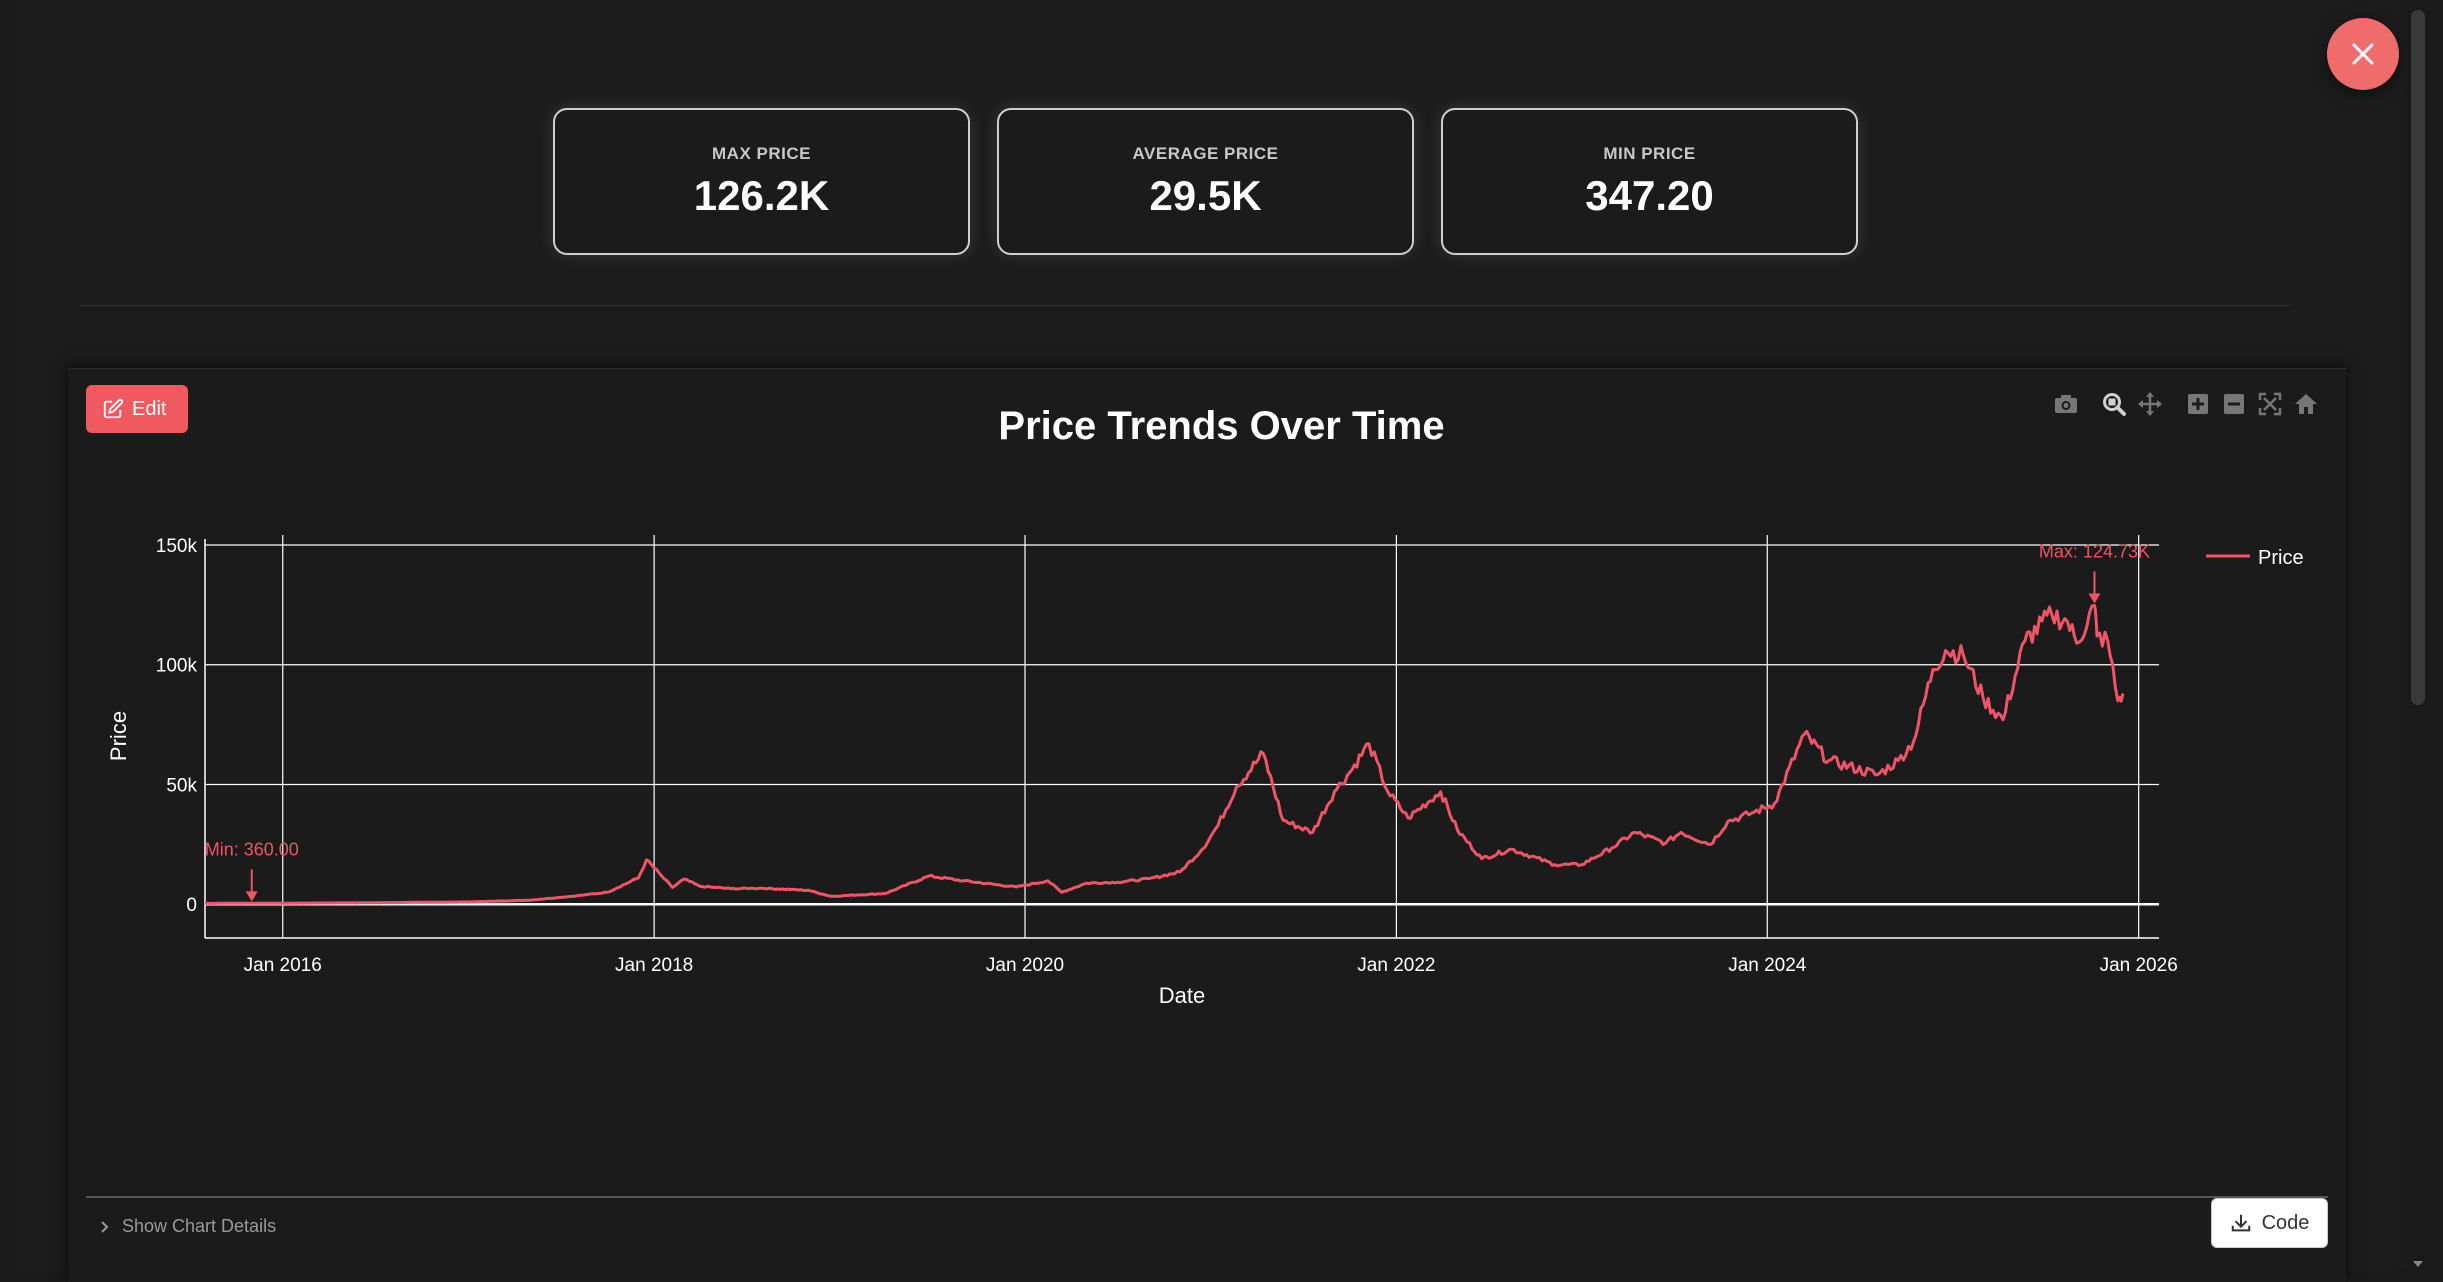 This screenshot has height=1282, width=2443. What do you see at coordinates (2198, 404) in the screenshot?
I see `zoom-in-icon` at bounding box center [2198, 404].